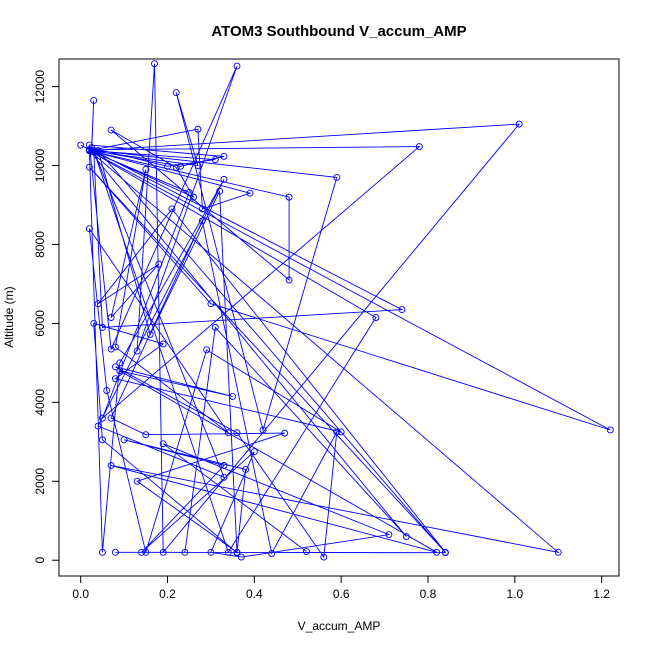  Describe the element at coordinates (254, 594) in the screenshot. I see `x-tick-label: 0.4` at that location.